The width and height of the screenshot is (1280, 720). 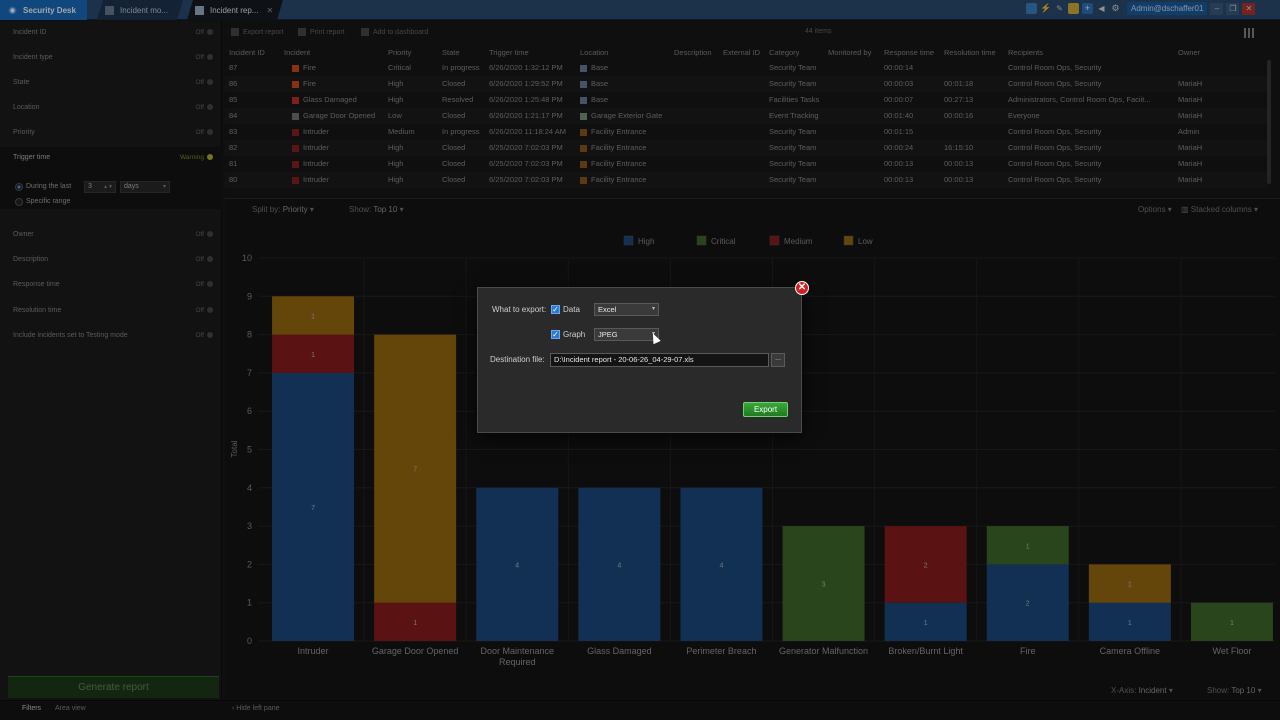 I want to click on data-checkbox: ✓, so click(x=555, y=309).